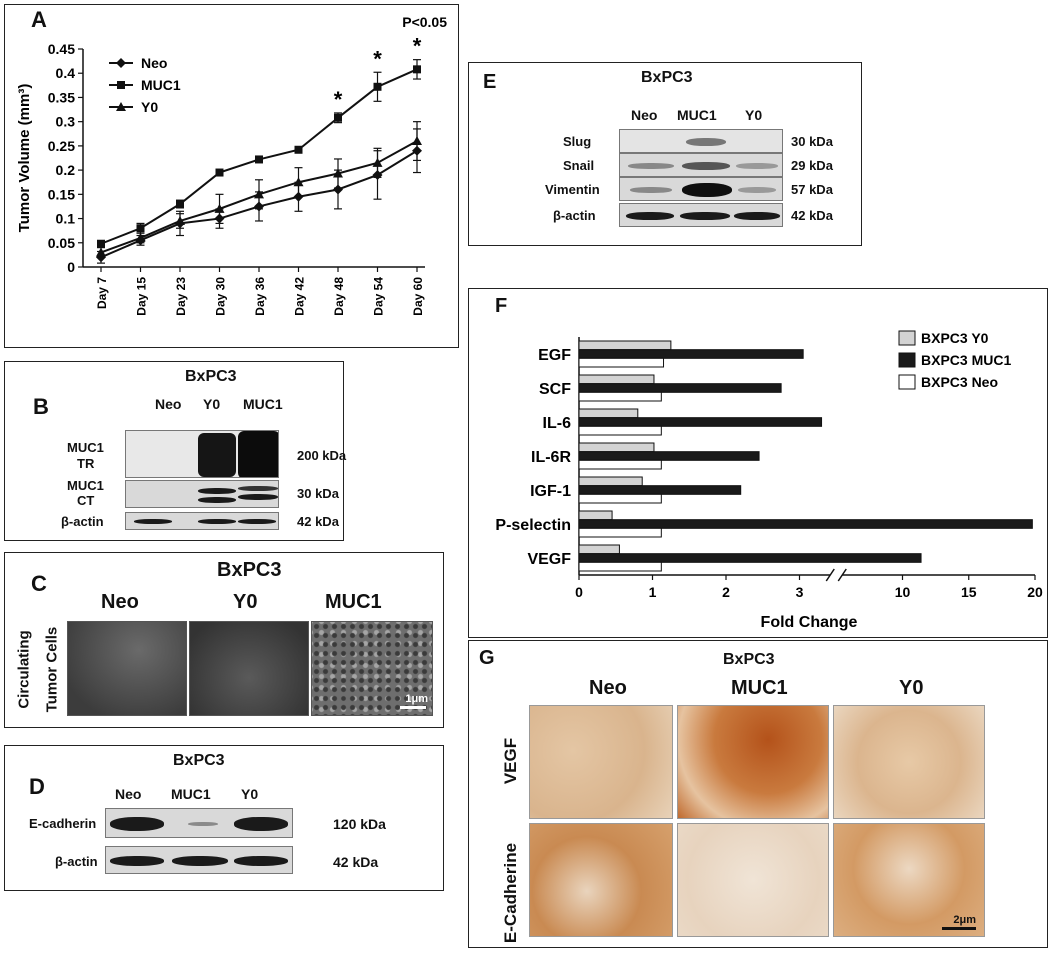 This screenshot has width=1050, height=953. I want to click on category-label: P-selectin, so click(533, 525).